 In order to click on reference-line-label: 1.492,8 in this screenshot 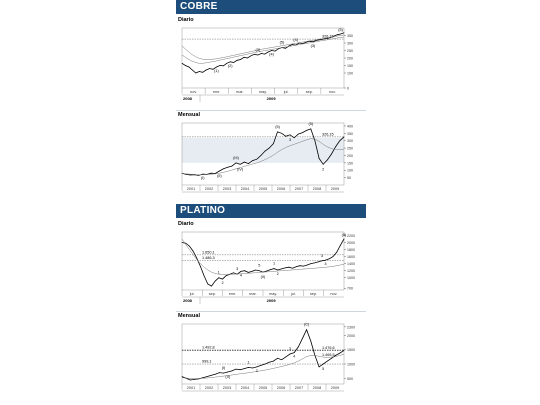, I will do `click(208, 347)`.